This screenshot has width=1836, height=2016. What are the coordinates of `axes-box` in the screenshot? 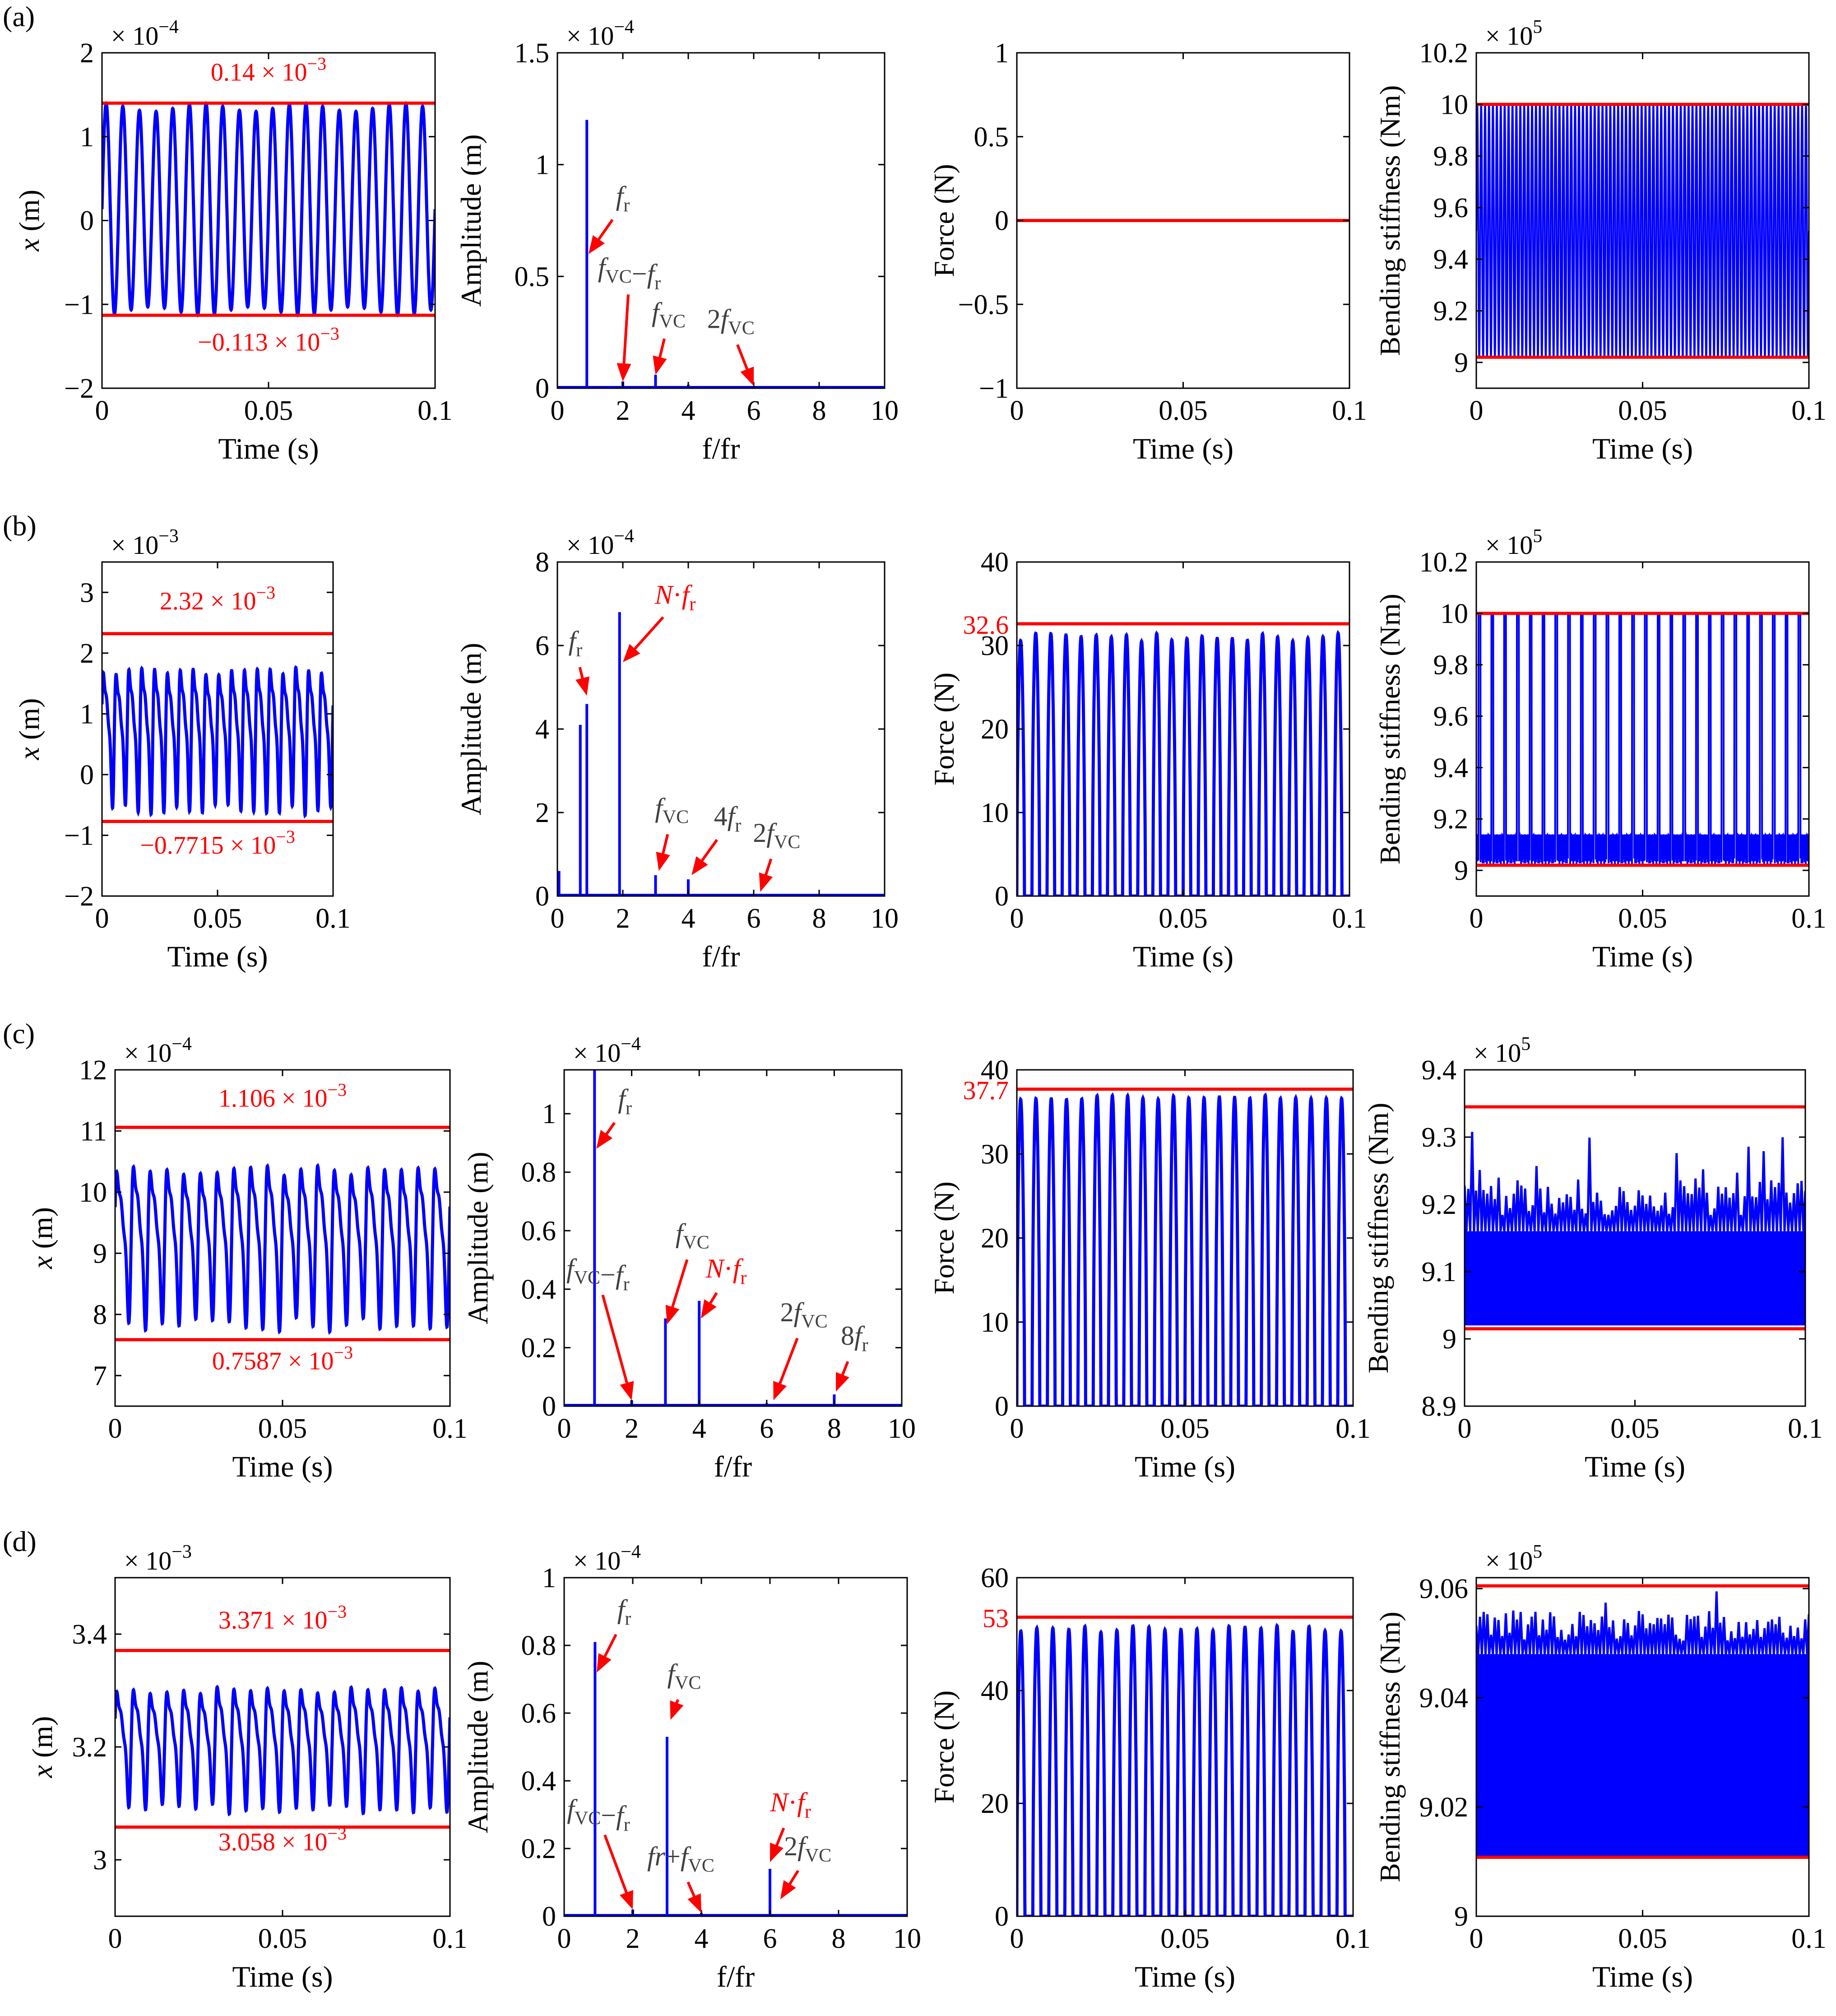 It's located at (721, 220).